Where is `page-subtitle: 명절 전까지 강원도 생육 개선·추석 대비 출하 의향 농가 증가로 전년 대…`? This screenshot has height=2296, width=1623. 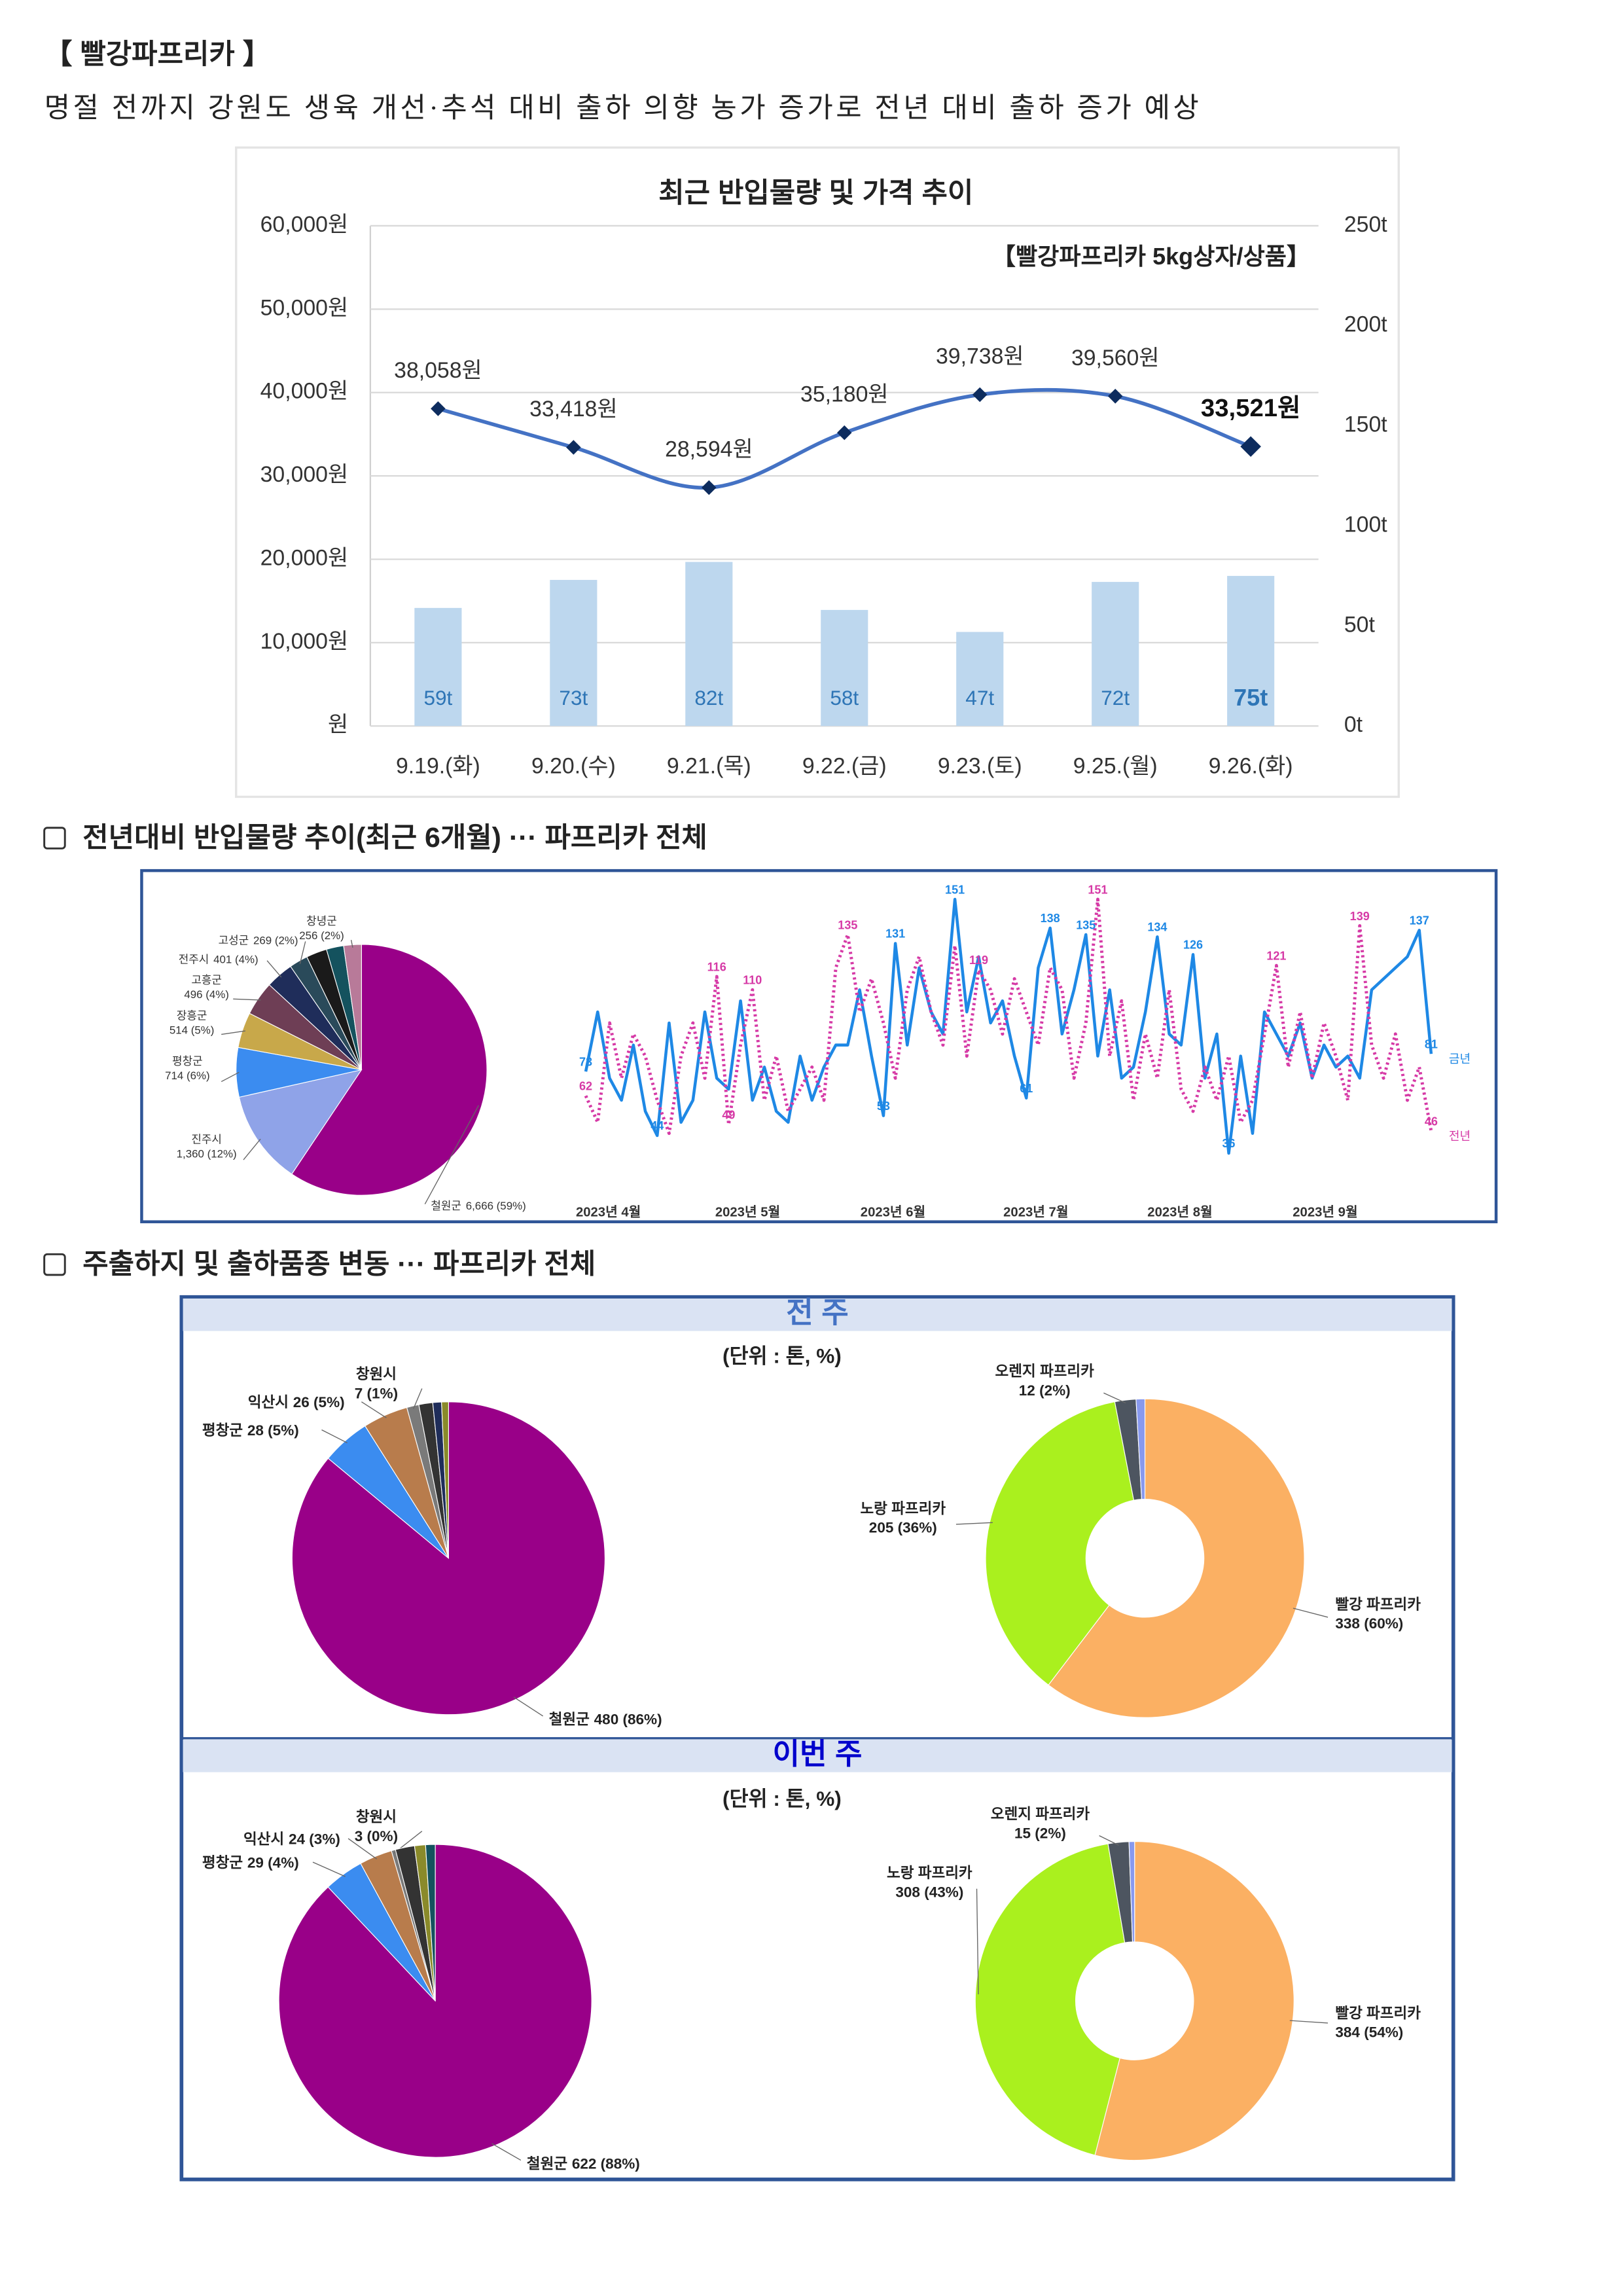
page-subtitle: 명절 전까지 강원도 생육 개선·추석 대비 출하 의향 농가 증가로 전년 대… is located at coordinates (623, 108).